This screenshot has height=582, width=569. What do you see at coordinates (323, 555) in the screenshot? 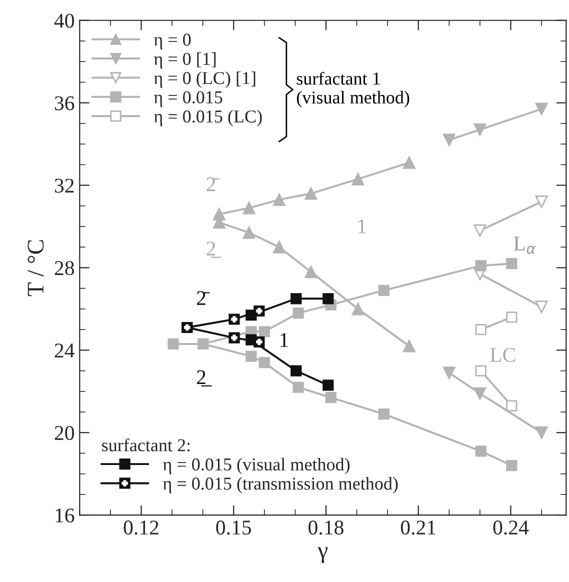
I see `x-axis-title: γ` at bounding box center [323, 555].